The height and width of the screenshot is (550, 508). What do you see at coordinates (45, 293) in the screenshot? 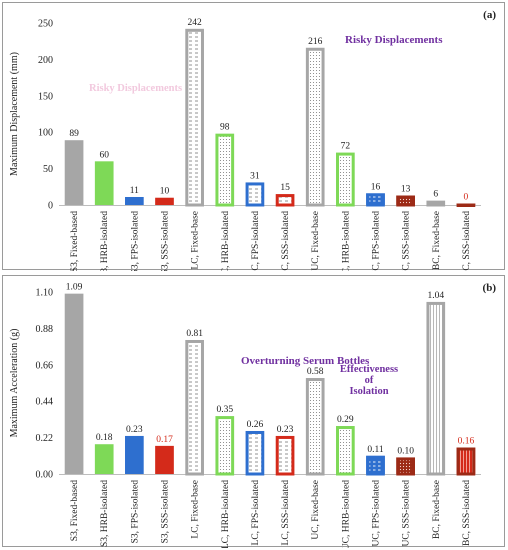
I see `y-tick-label: 1.10` at bounding box center [45, 293].